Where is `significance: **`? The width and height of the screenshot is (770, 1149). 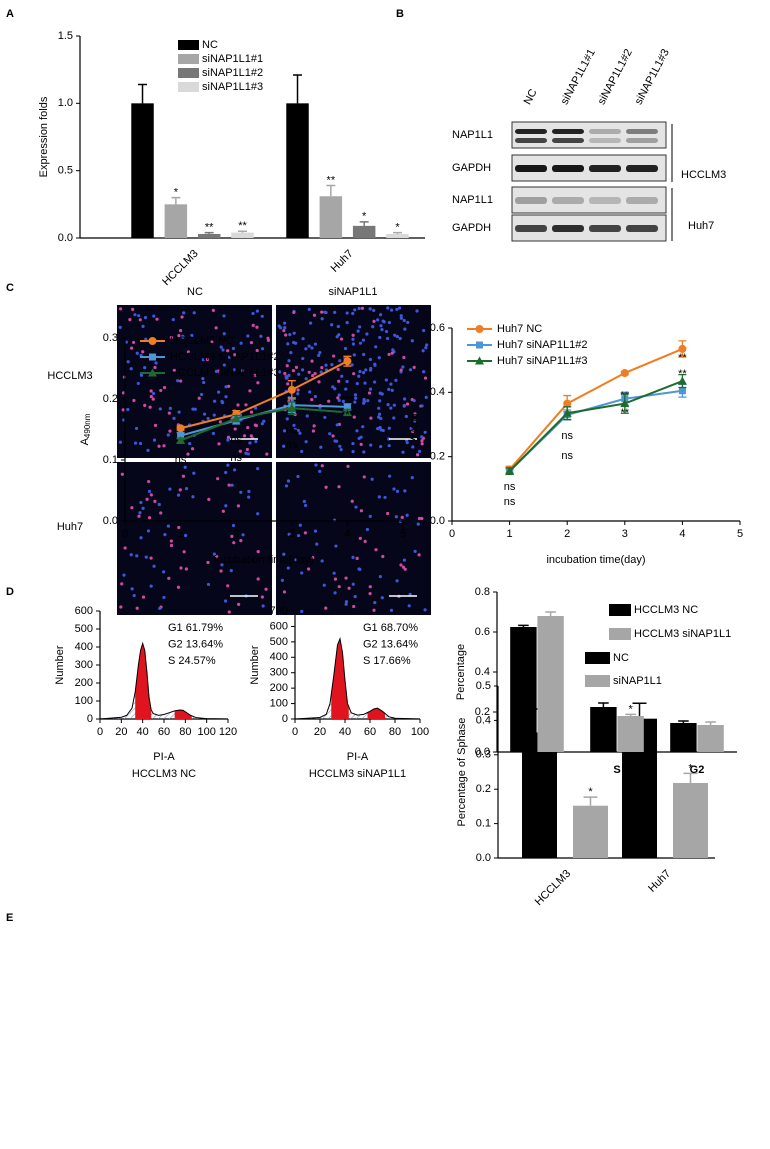 significance: ** is located at coordinates (625, 413).